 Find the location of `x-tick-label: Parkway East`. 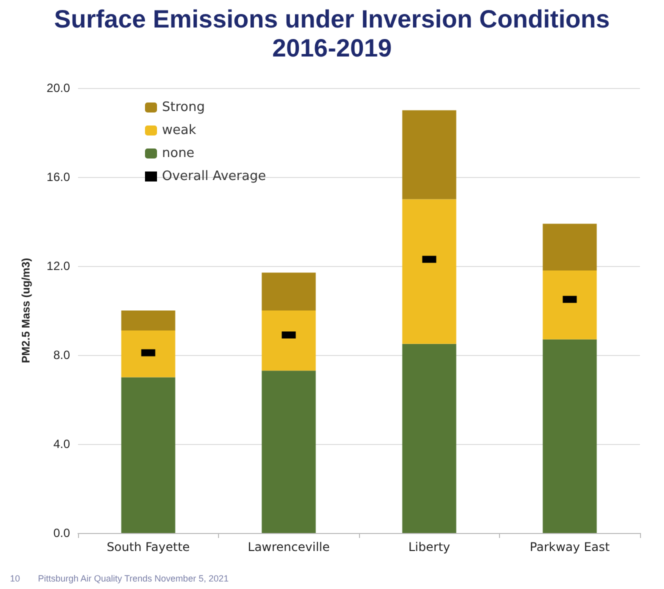

x-tick-label: Parkway East is located at coordinates (570, 547).